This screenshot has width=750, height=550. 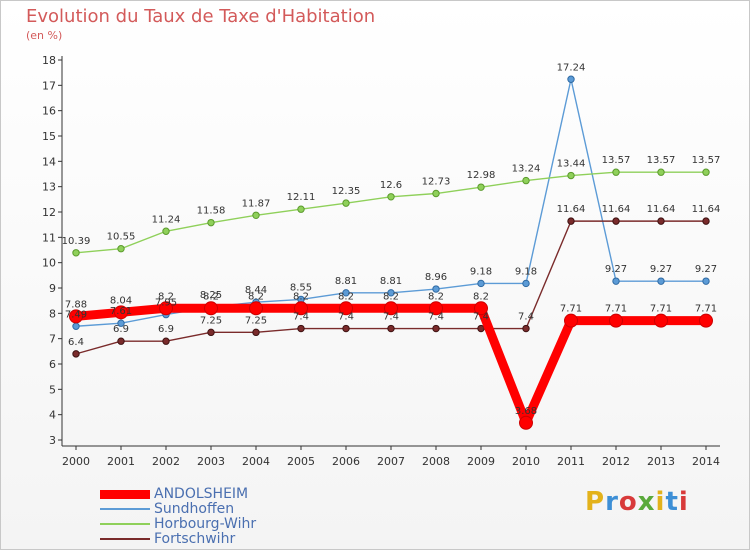 What do you see at coordinates (166, 219) in the screenshot?
I see `data-label-horbourg-wihr: 11.24` at bounding box center [166, 219].